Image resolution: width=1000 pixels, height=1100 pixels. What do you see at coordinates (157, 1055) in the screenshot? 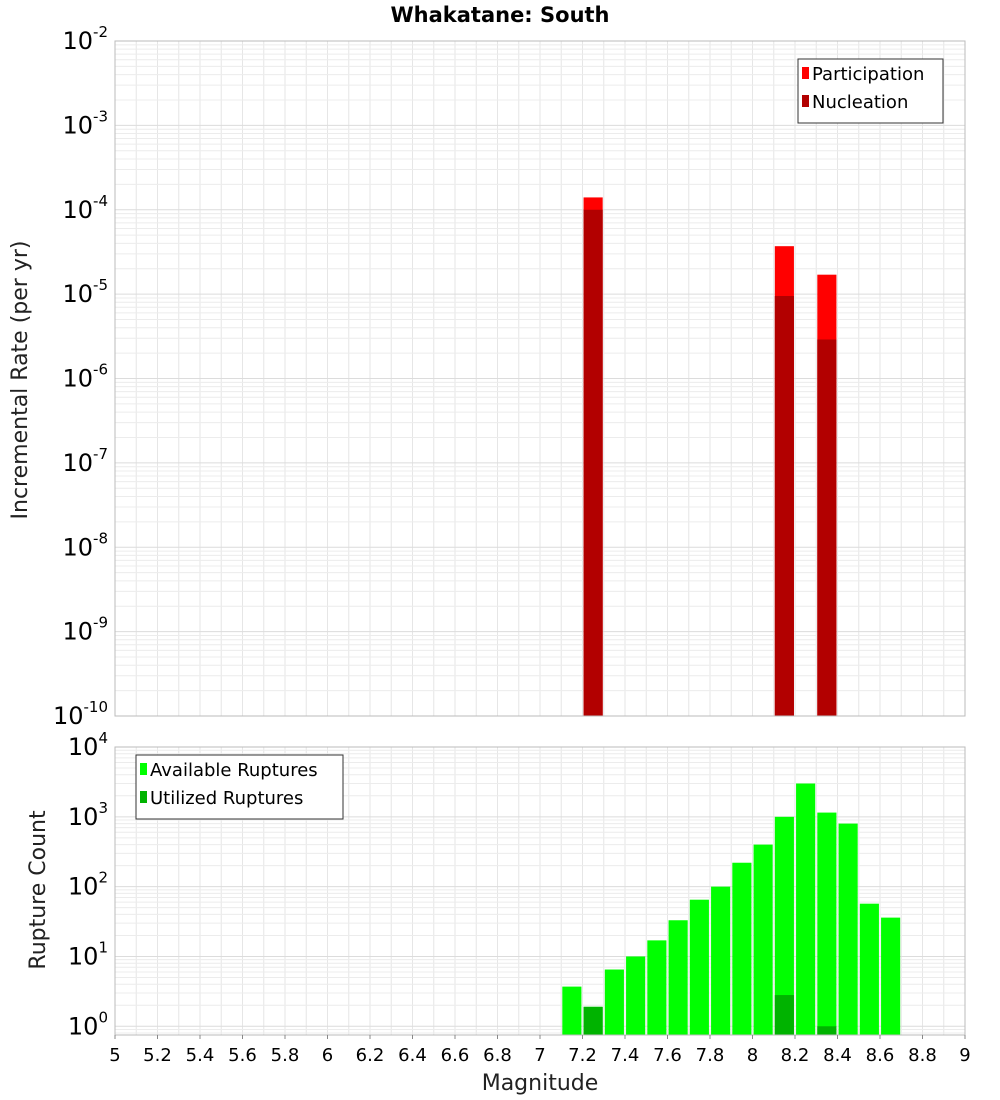
I see `x-tick-label: 5.2` at bounding box center [157, 1055].